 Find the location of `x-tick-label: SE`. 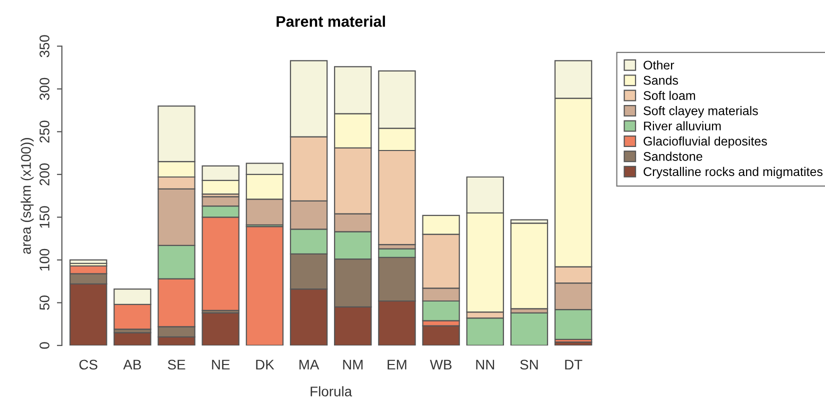

x-tick-label: SE is located at coordinates (177, 365).